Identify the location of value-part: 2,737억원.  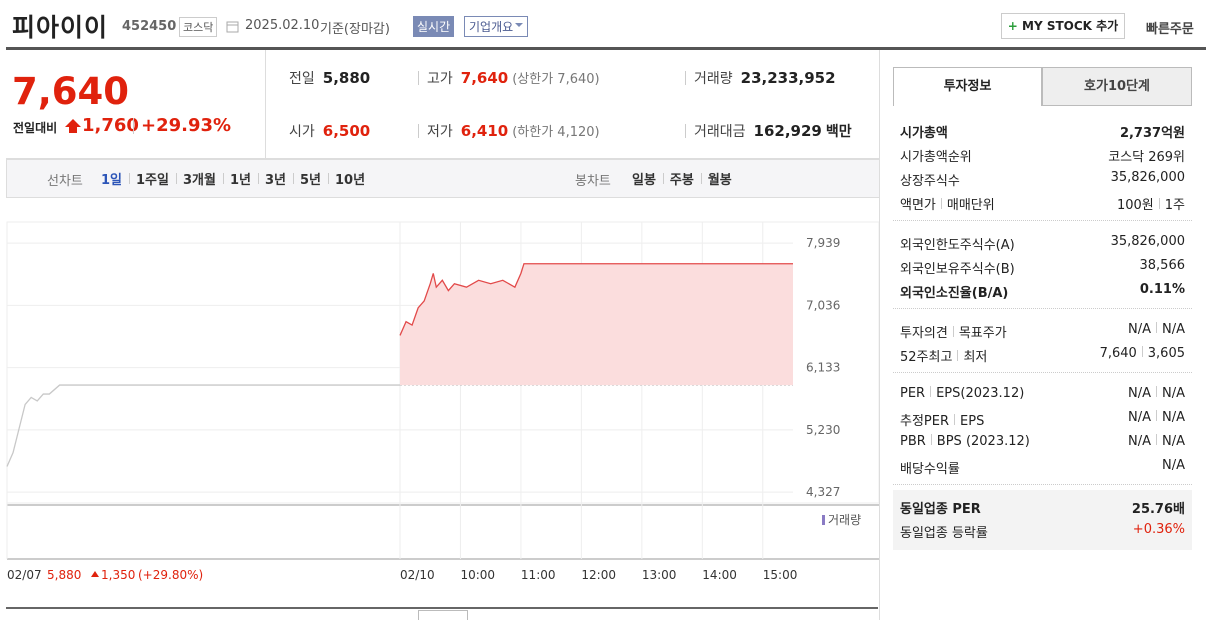
(1152, 133).